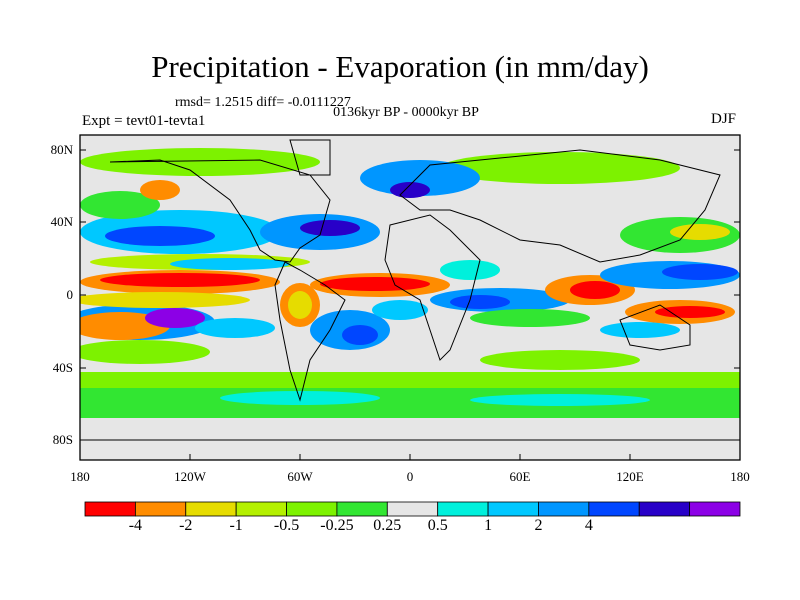  I want to click on lon-label-60w: 60W, so click(300, 476).